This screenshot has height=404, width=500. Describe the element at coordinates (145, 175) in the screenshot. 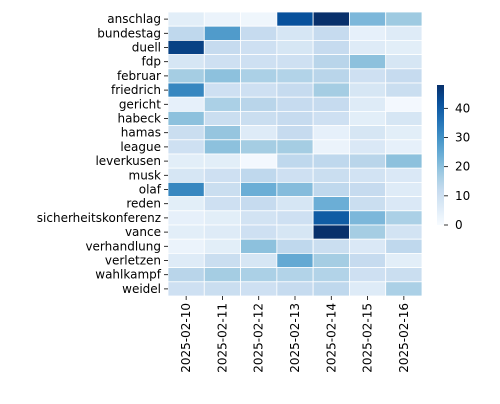

I see `y-tick-label: musk` at that location.